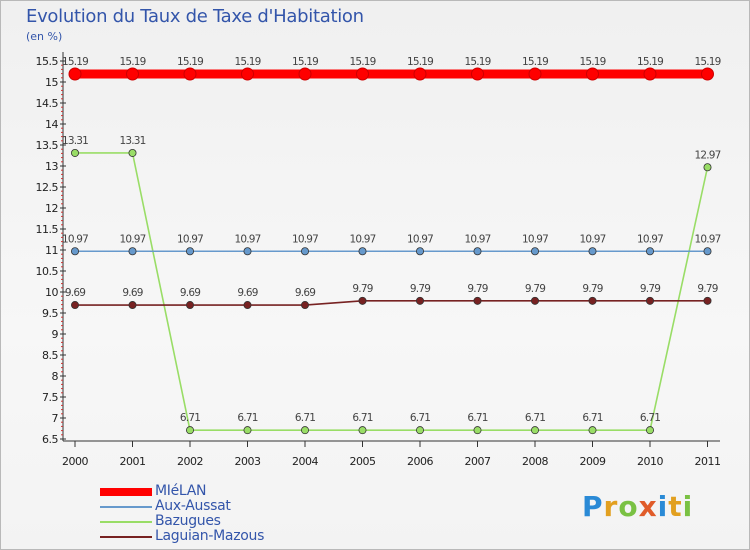 This screenshot has height=550, width=750. What do you see at coordinates (50, 313) in the screenshot?
I see `y-tick-label: 9.5` at bounding box center [50, 313].